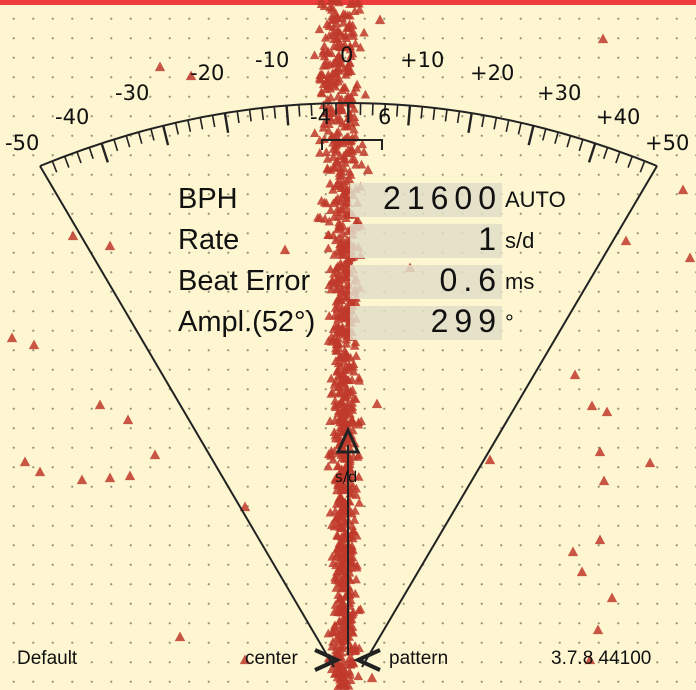  I want to click on bph-mode: AUTO, so click(535, 199).